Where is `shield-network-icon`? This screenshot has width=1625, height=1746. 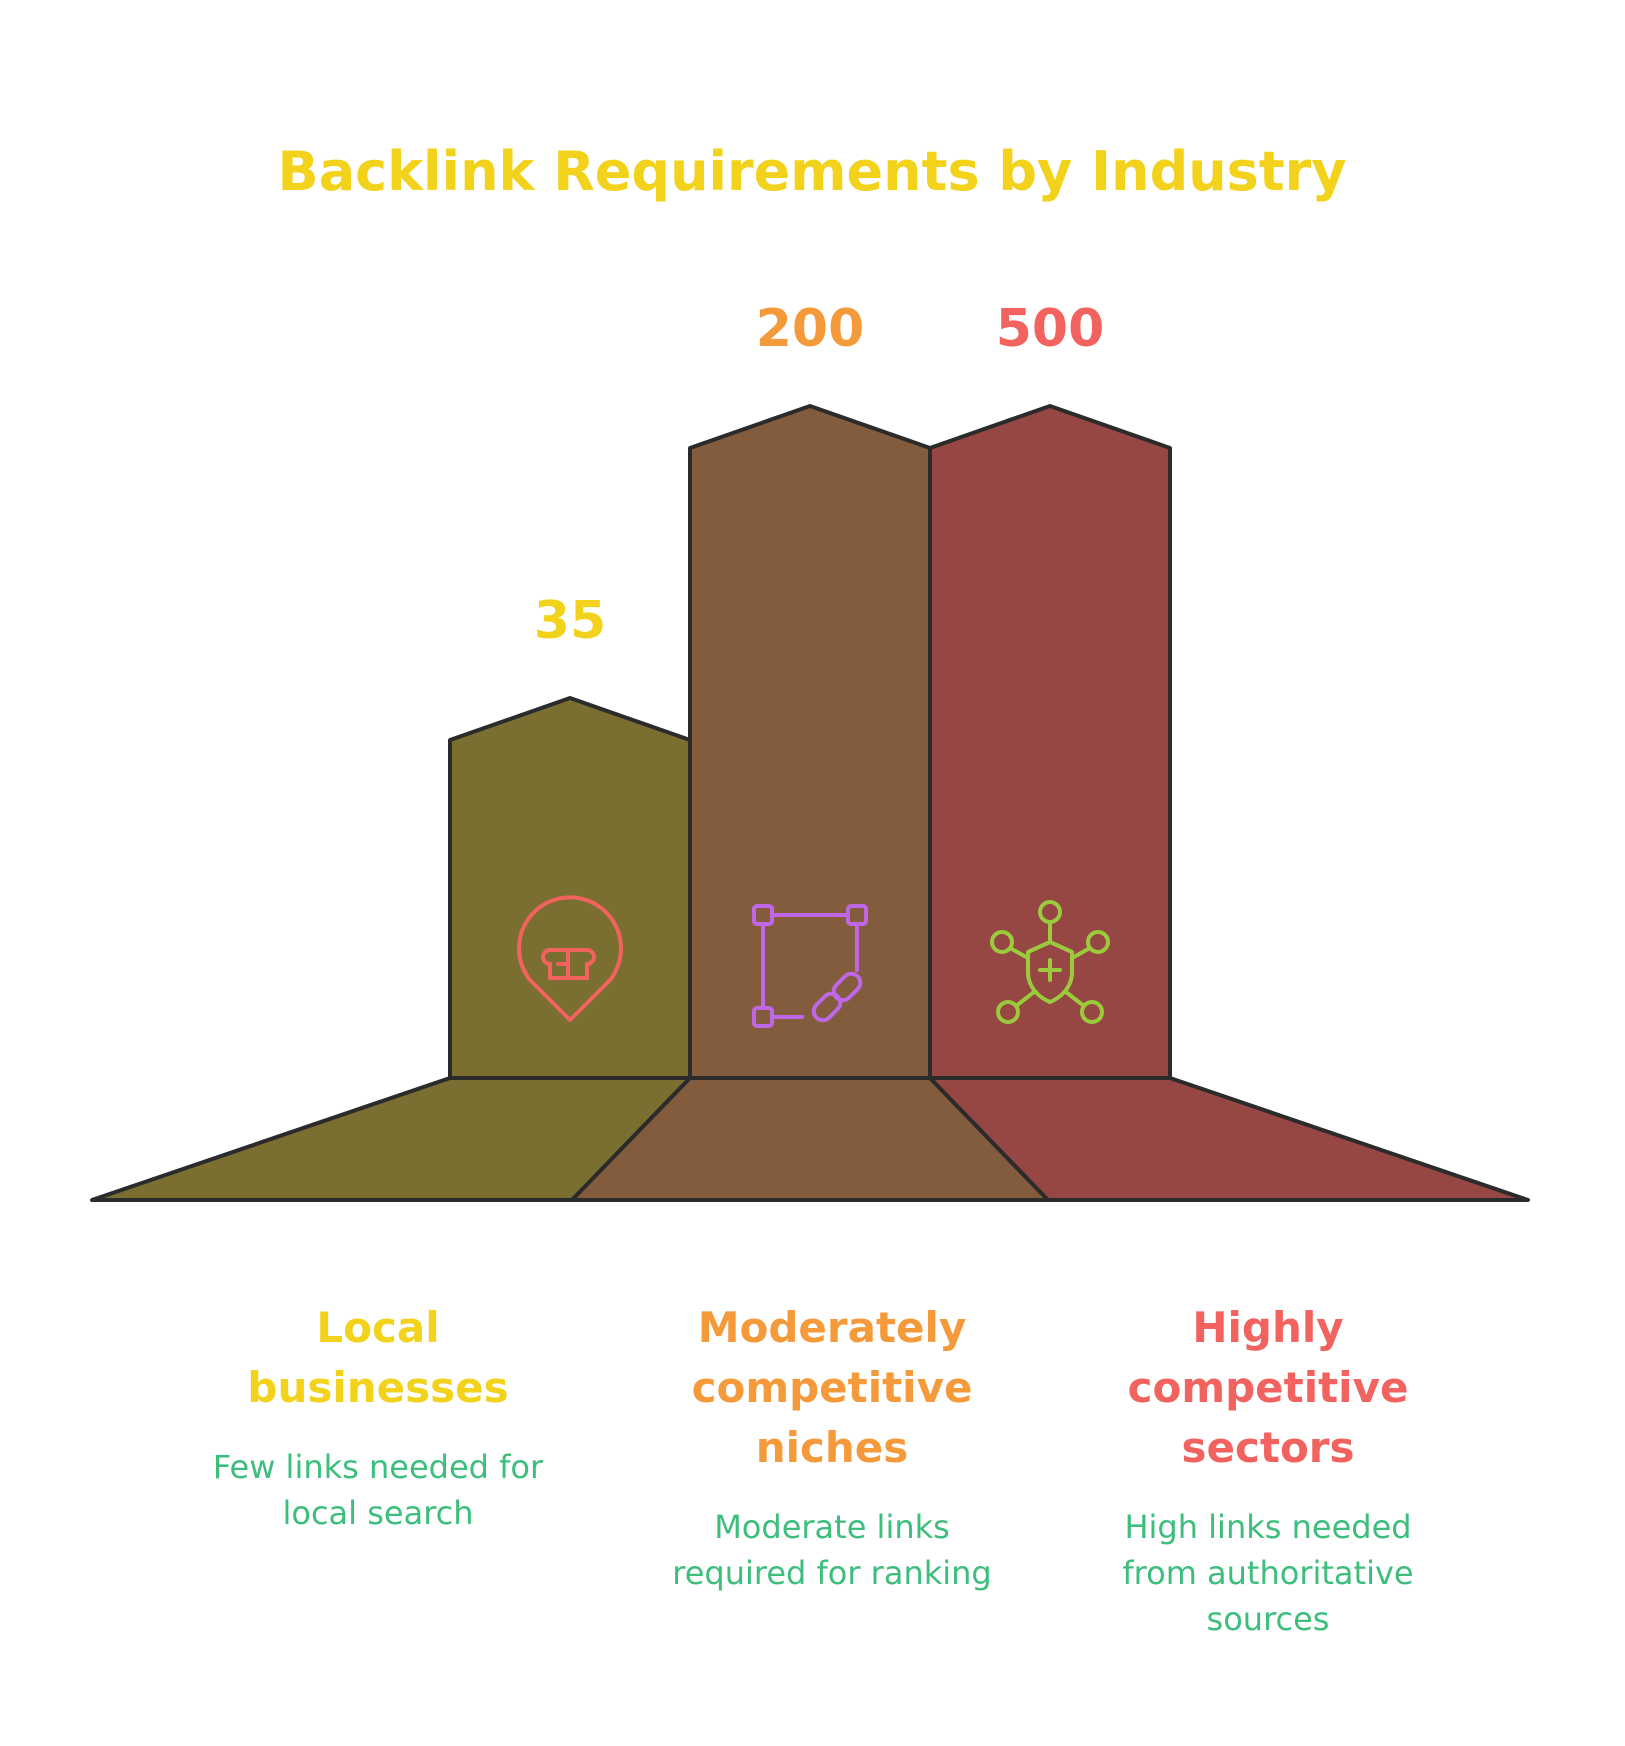
shield-network-icon is located at coordinates (1050, 962).